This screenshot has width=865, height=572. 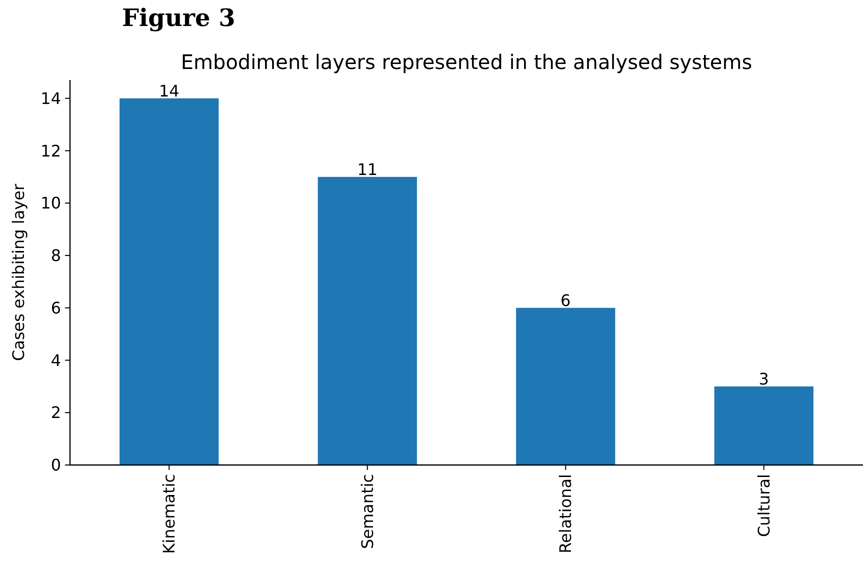 What do you see at coordinates (55, 465) in the screenshot?
I see `y-tick-label: 0` at bounding box center [55, 465].